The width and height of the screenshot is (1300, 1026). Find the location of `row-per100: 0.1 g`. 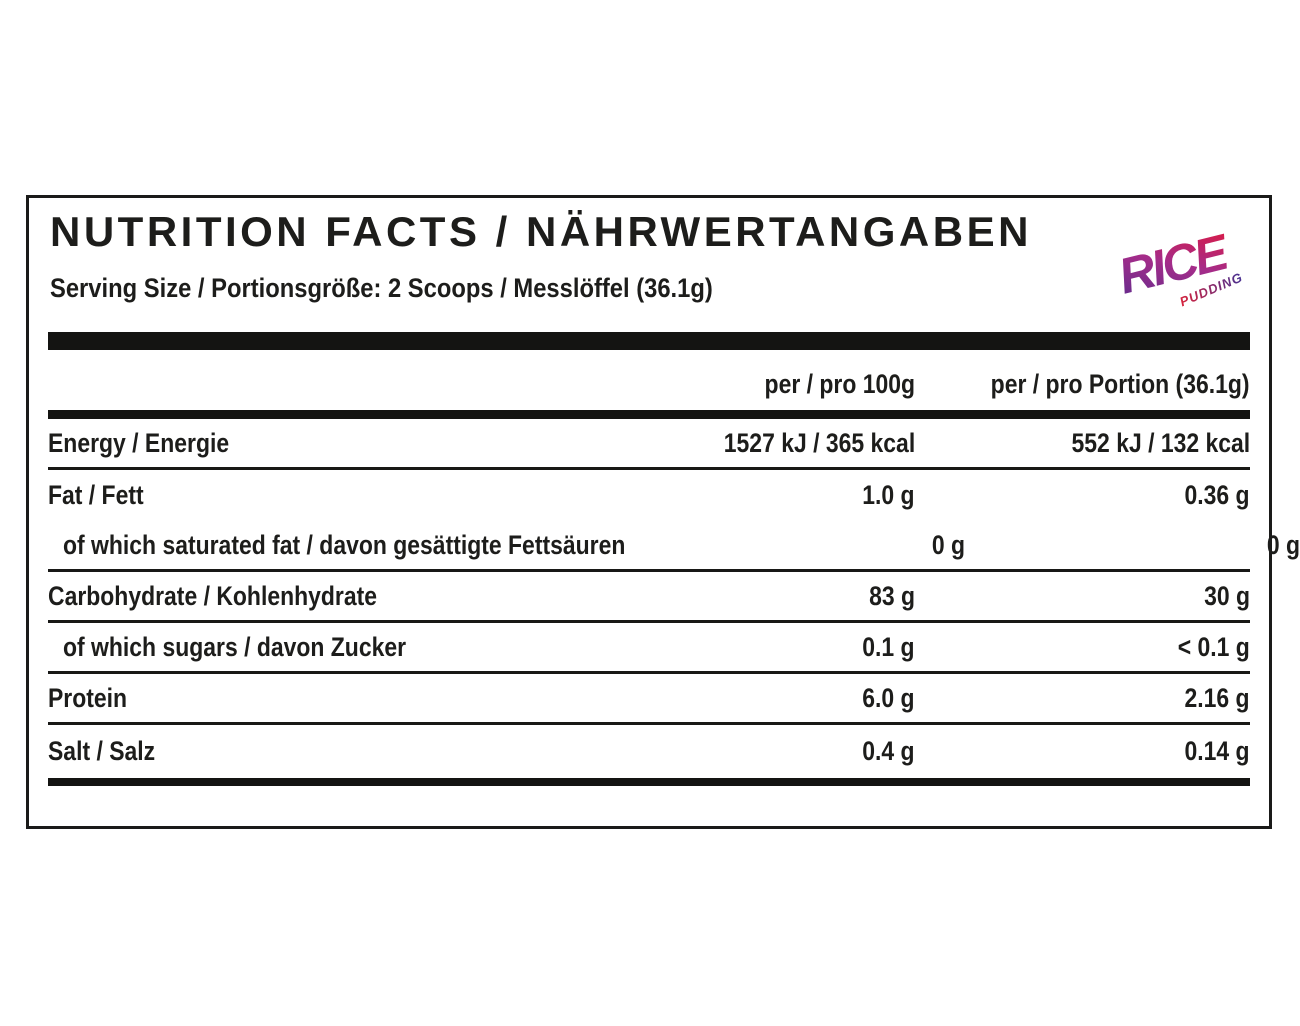

row-per100: 0.1 g is located at coordinates (888, 646).